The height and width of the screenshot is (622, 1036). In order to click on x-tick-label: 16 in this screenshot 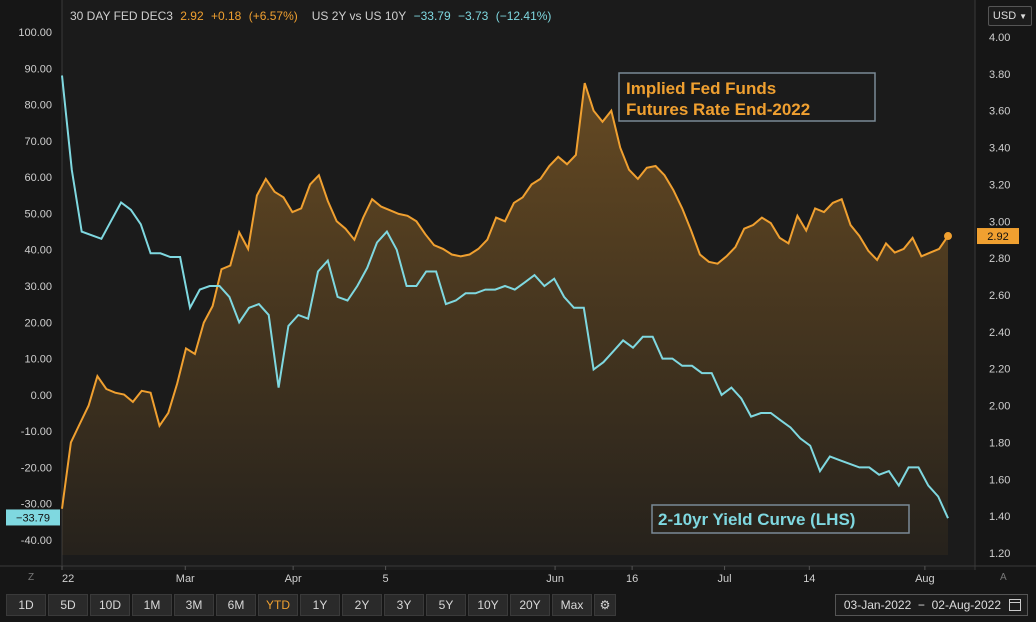, I will do `click(632, 579)`.